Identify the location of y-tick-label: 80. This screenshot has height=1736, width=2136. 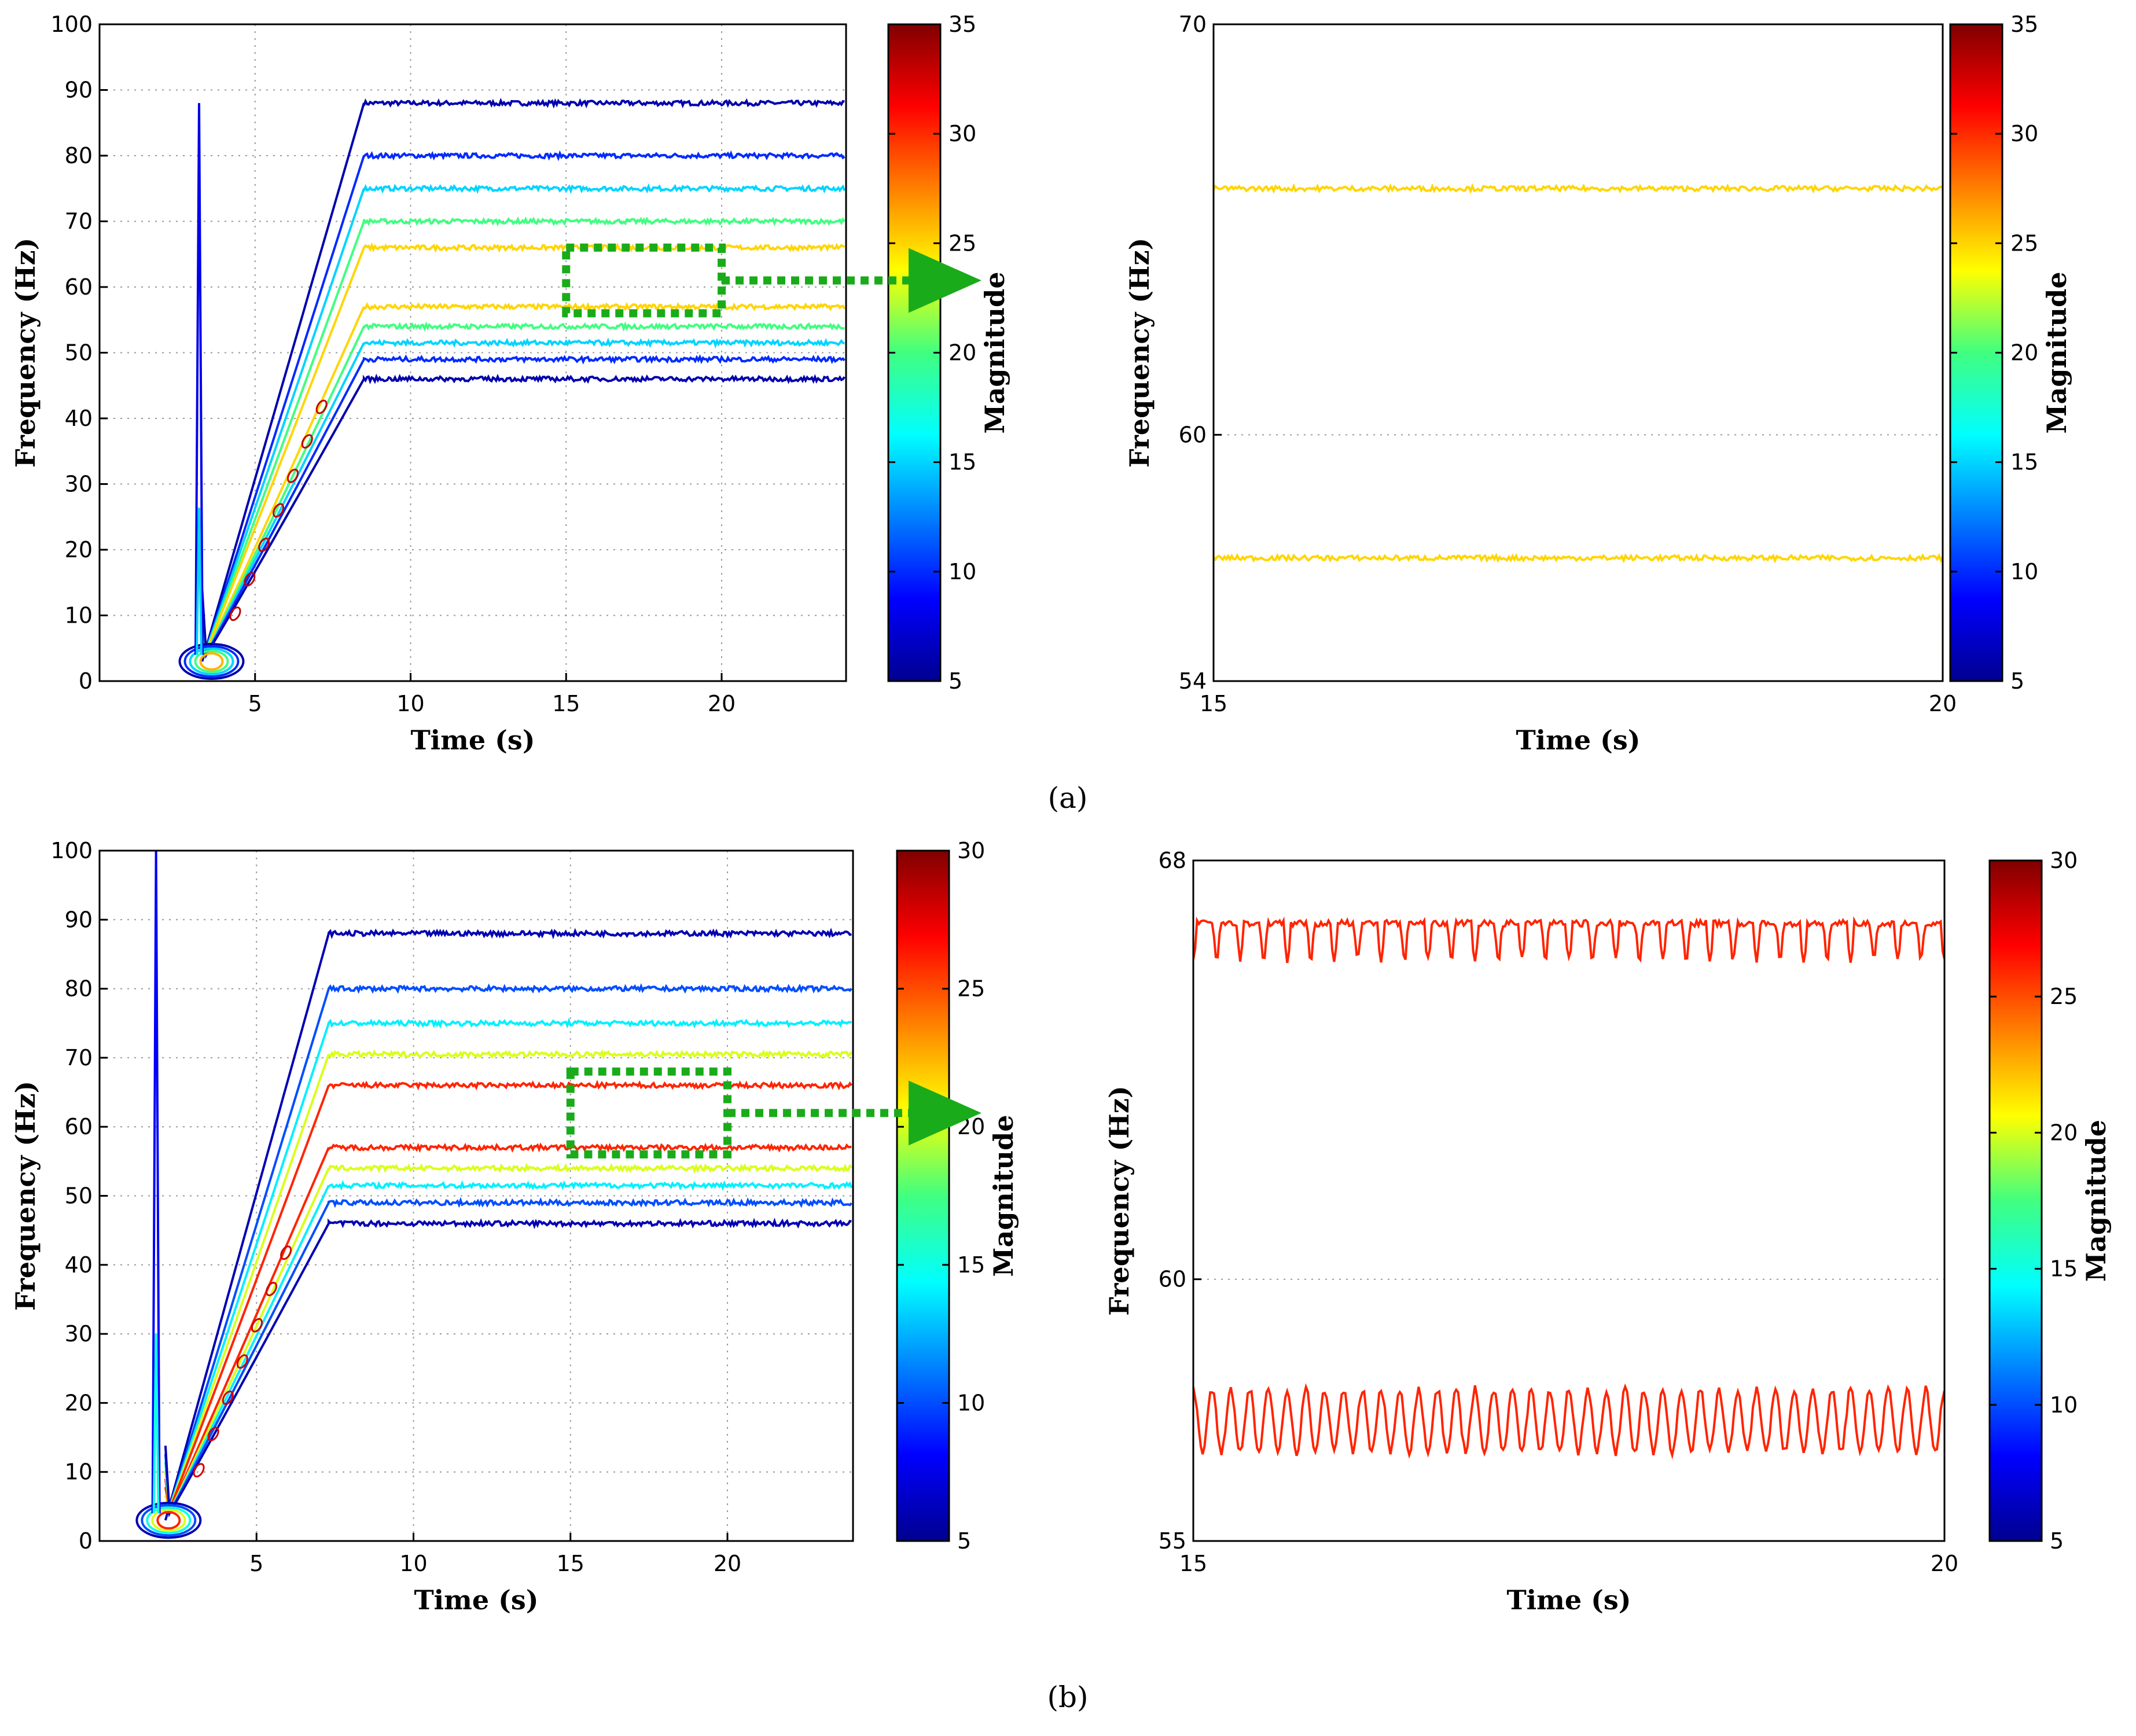
(79, 155).